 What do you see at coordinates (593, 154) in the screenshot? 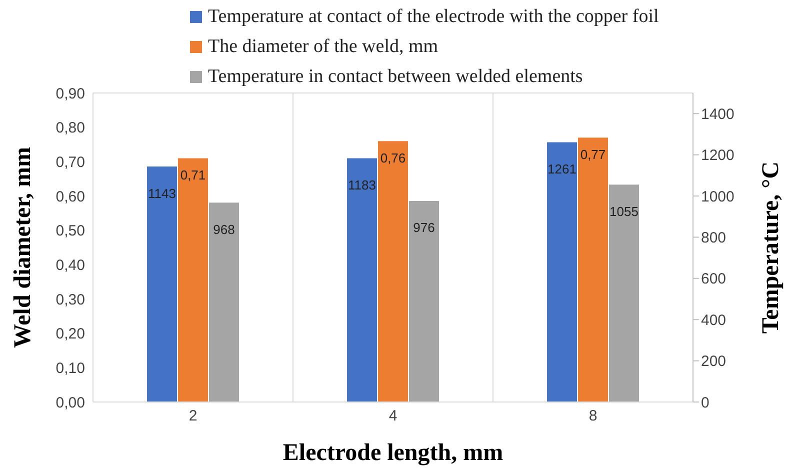
I see `data-label: 0,77` at bounding box center [593, 154].